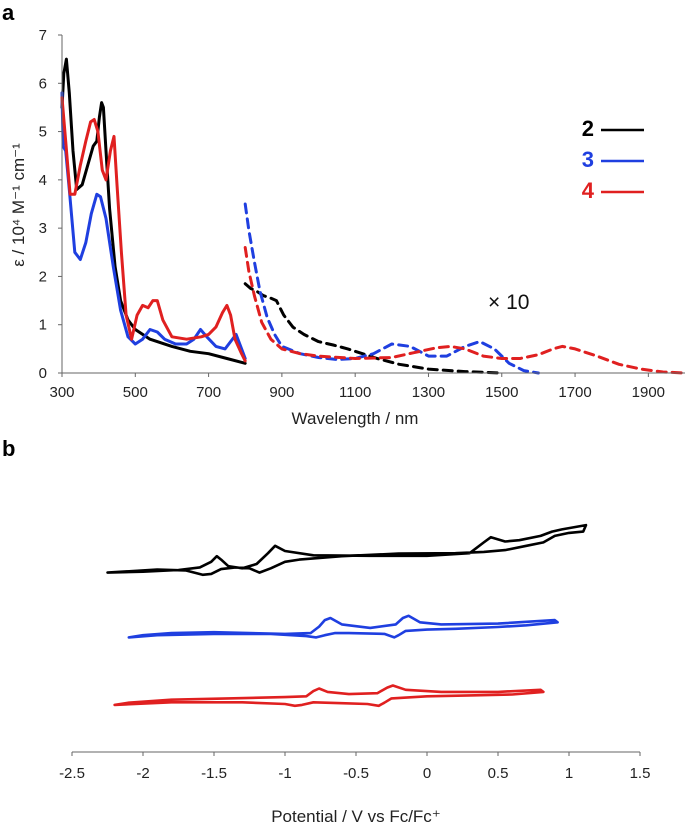 Image resolution: width=685 pixels, height=828 pixels. I want to click on cv-x-tick-label: -2.5, so click(72, 773).